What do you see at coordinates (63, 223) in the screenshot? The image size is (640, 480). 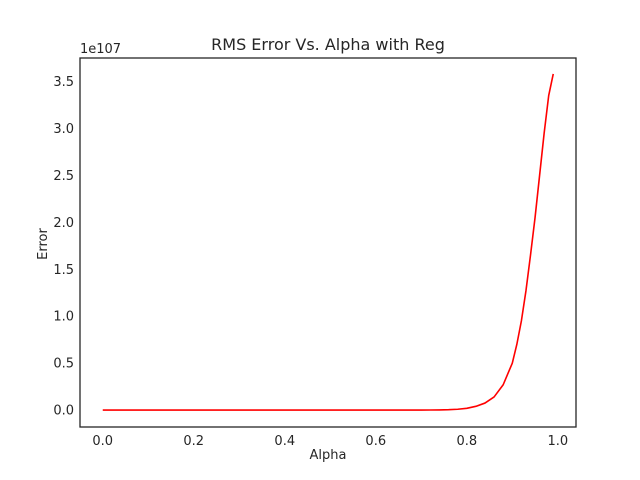 I see `y-tick-label: 2.0` at bounding box center [63, 223].